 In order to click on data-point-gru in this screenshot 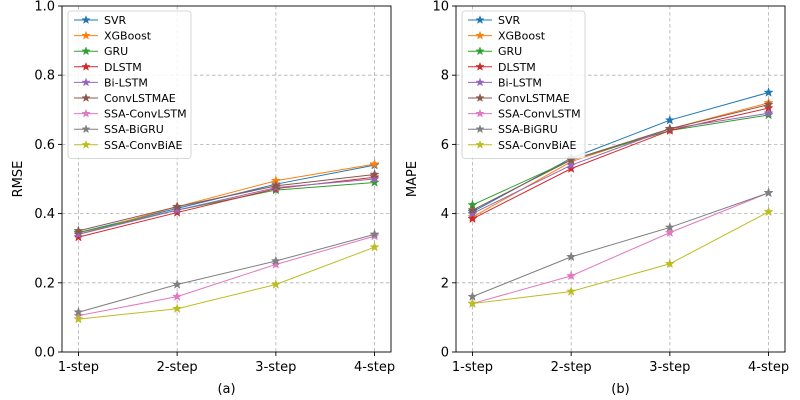, I will do `click(374, 182)`.